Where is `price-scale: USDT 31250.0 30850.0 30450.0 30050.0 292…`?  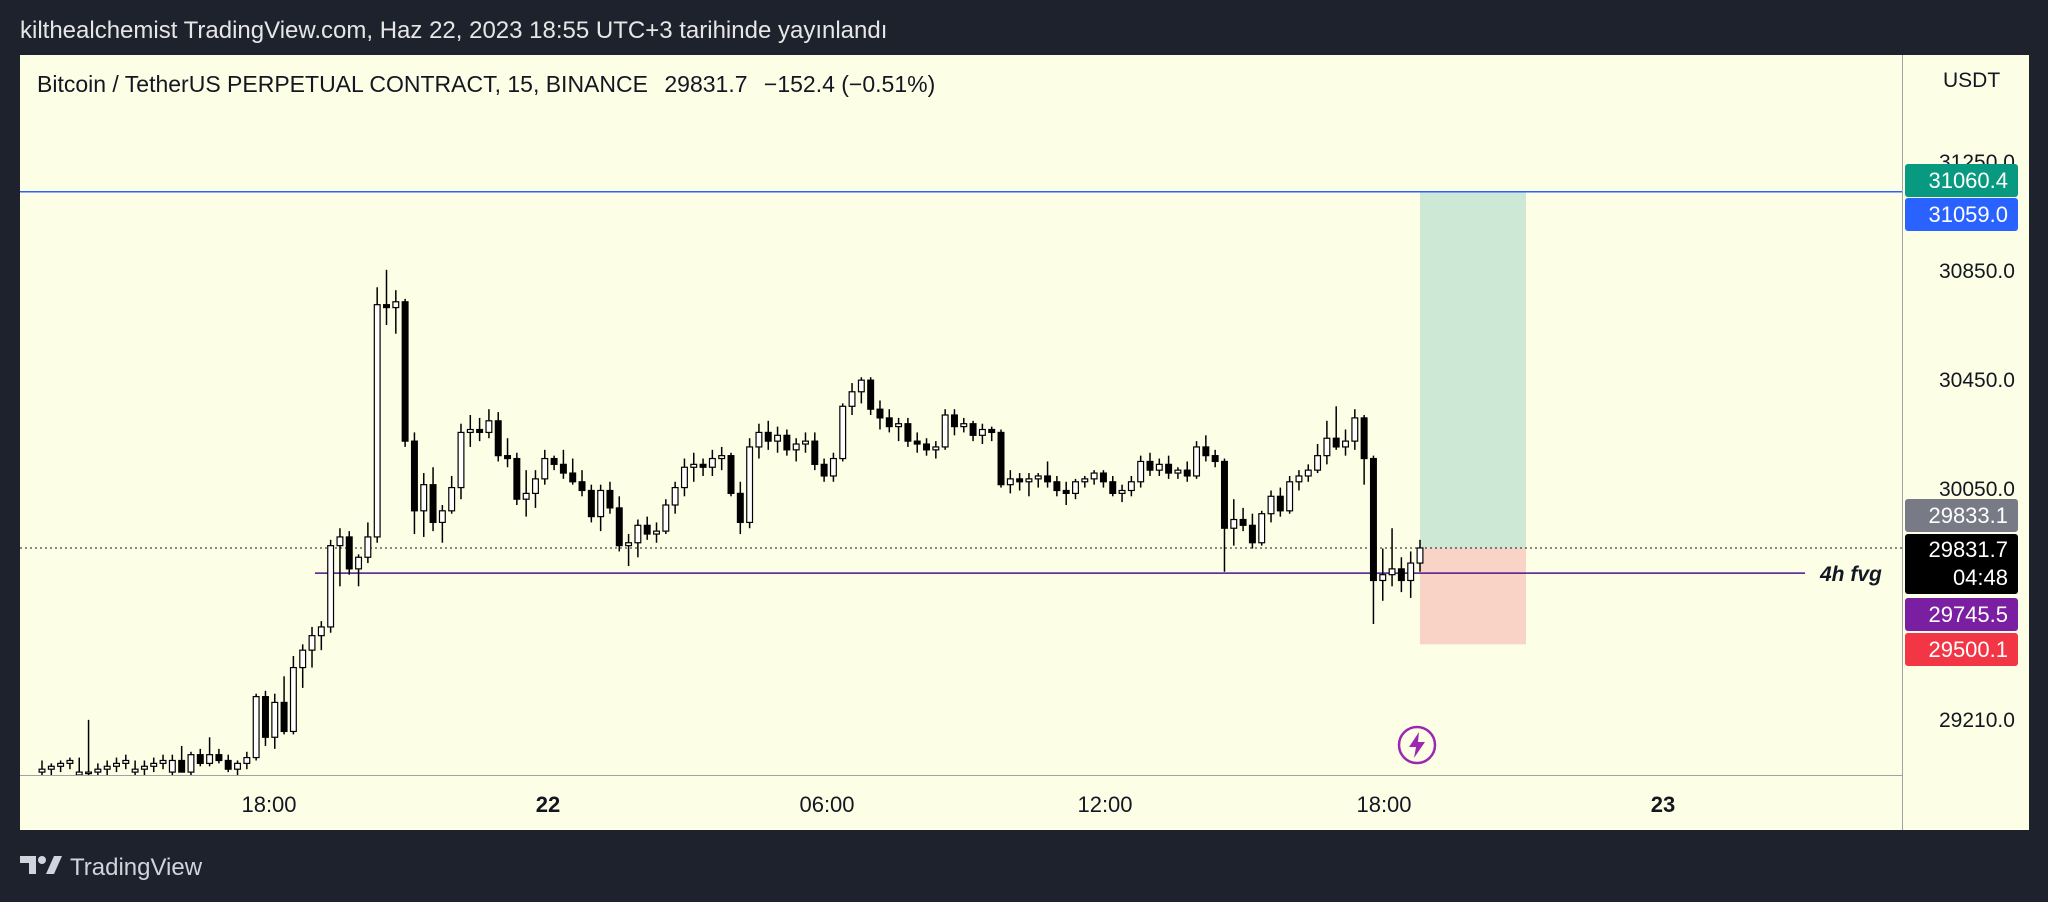
price-scale: USDT 31250.0 30850.0 30450.0 30050.0 292… is located at coordinates (1965, 442).